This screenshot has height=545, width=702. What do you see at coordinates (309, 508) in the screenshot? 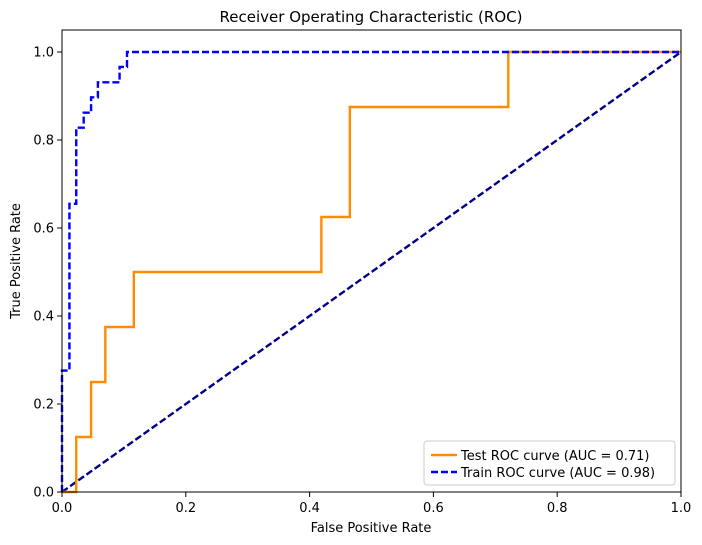
I see `x-tick-label: 0.4` at bounding box center [309, 508].